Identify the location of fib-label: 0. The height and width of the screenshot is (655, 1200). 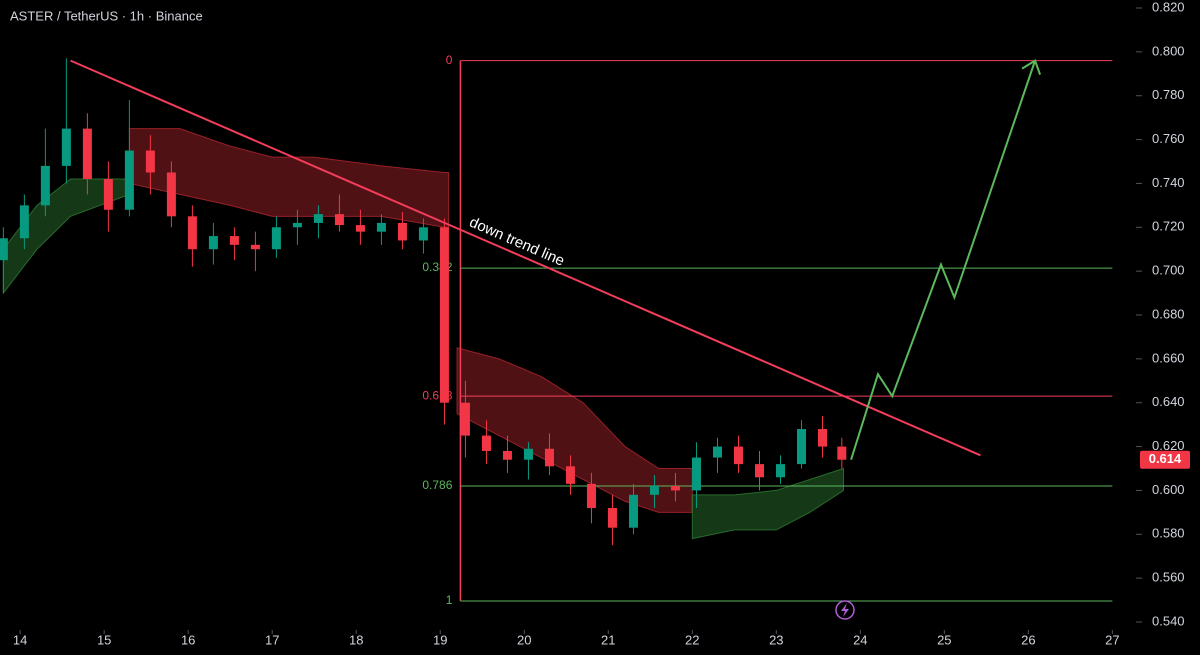
(449, 60).